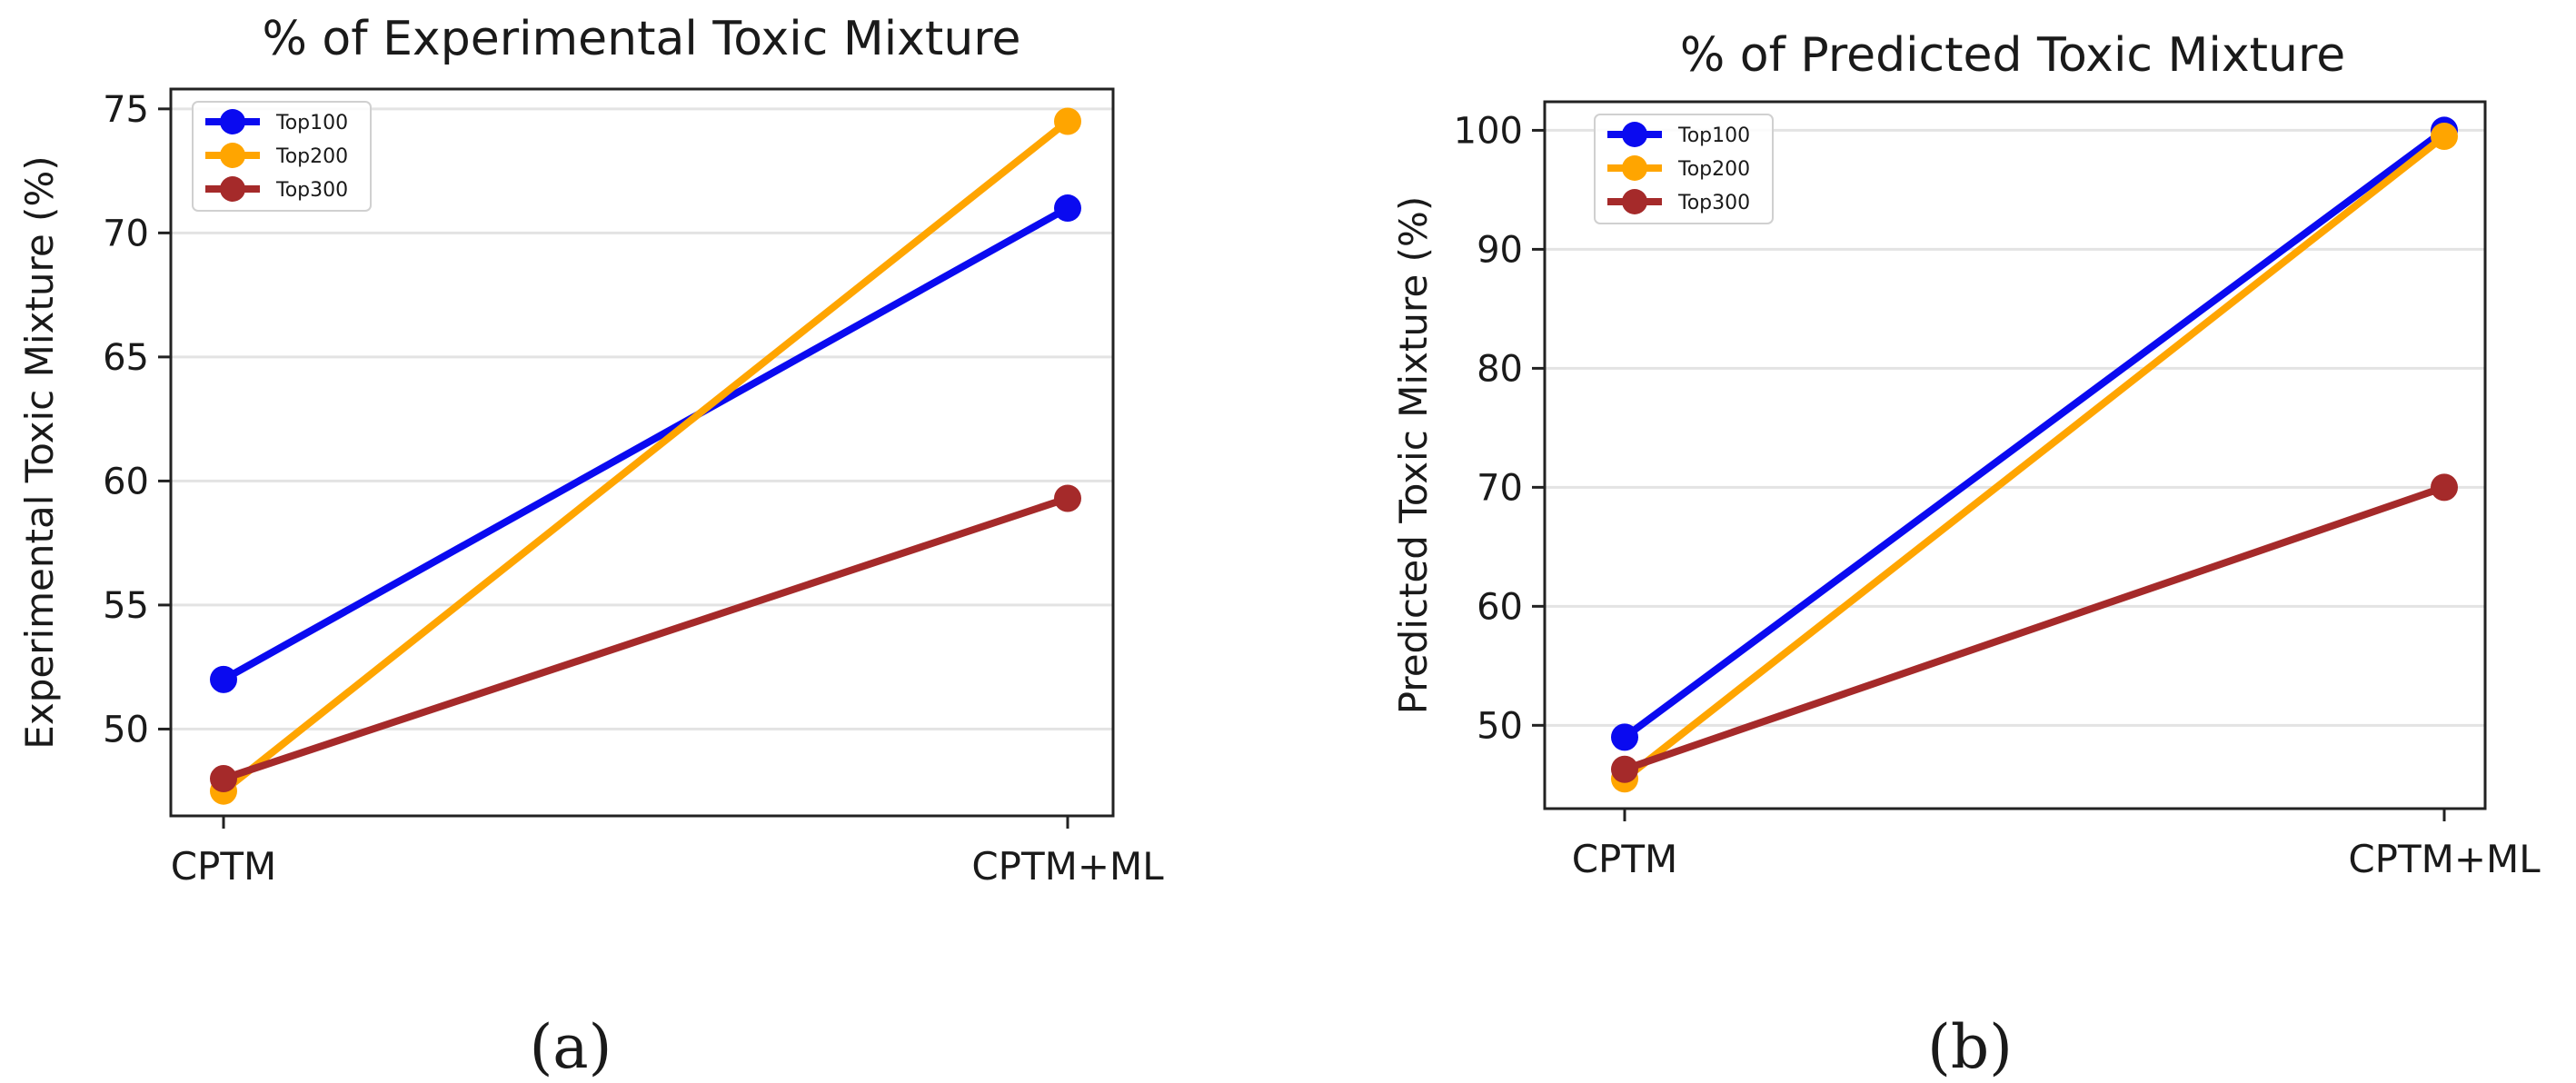 The height and width of the screenshot is (1083, 2576). Describe the element at coordinates (126, 110) in the screenshot. I see `y-tick-label: 75` at that location.